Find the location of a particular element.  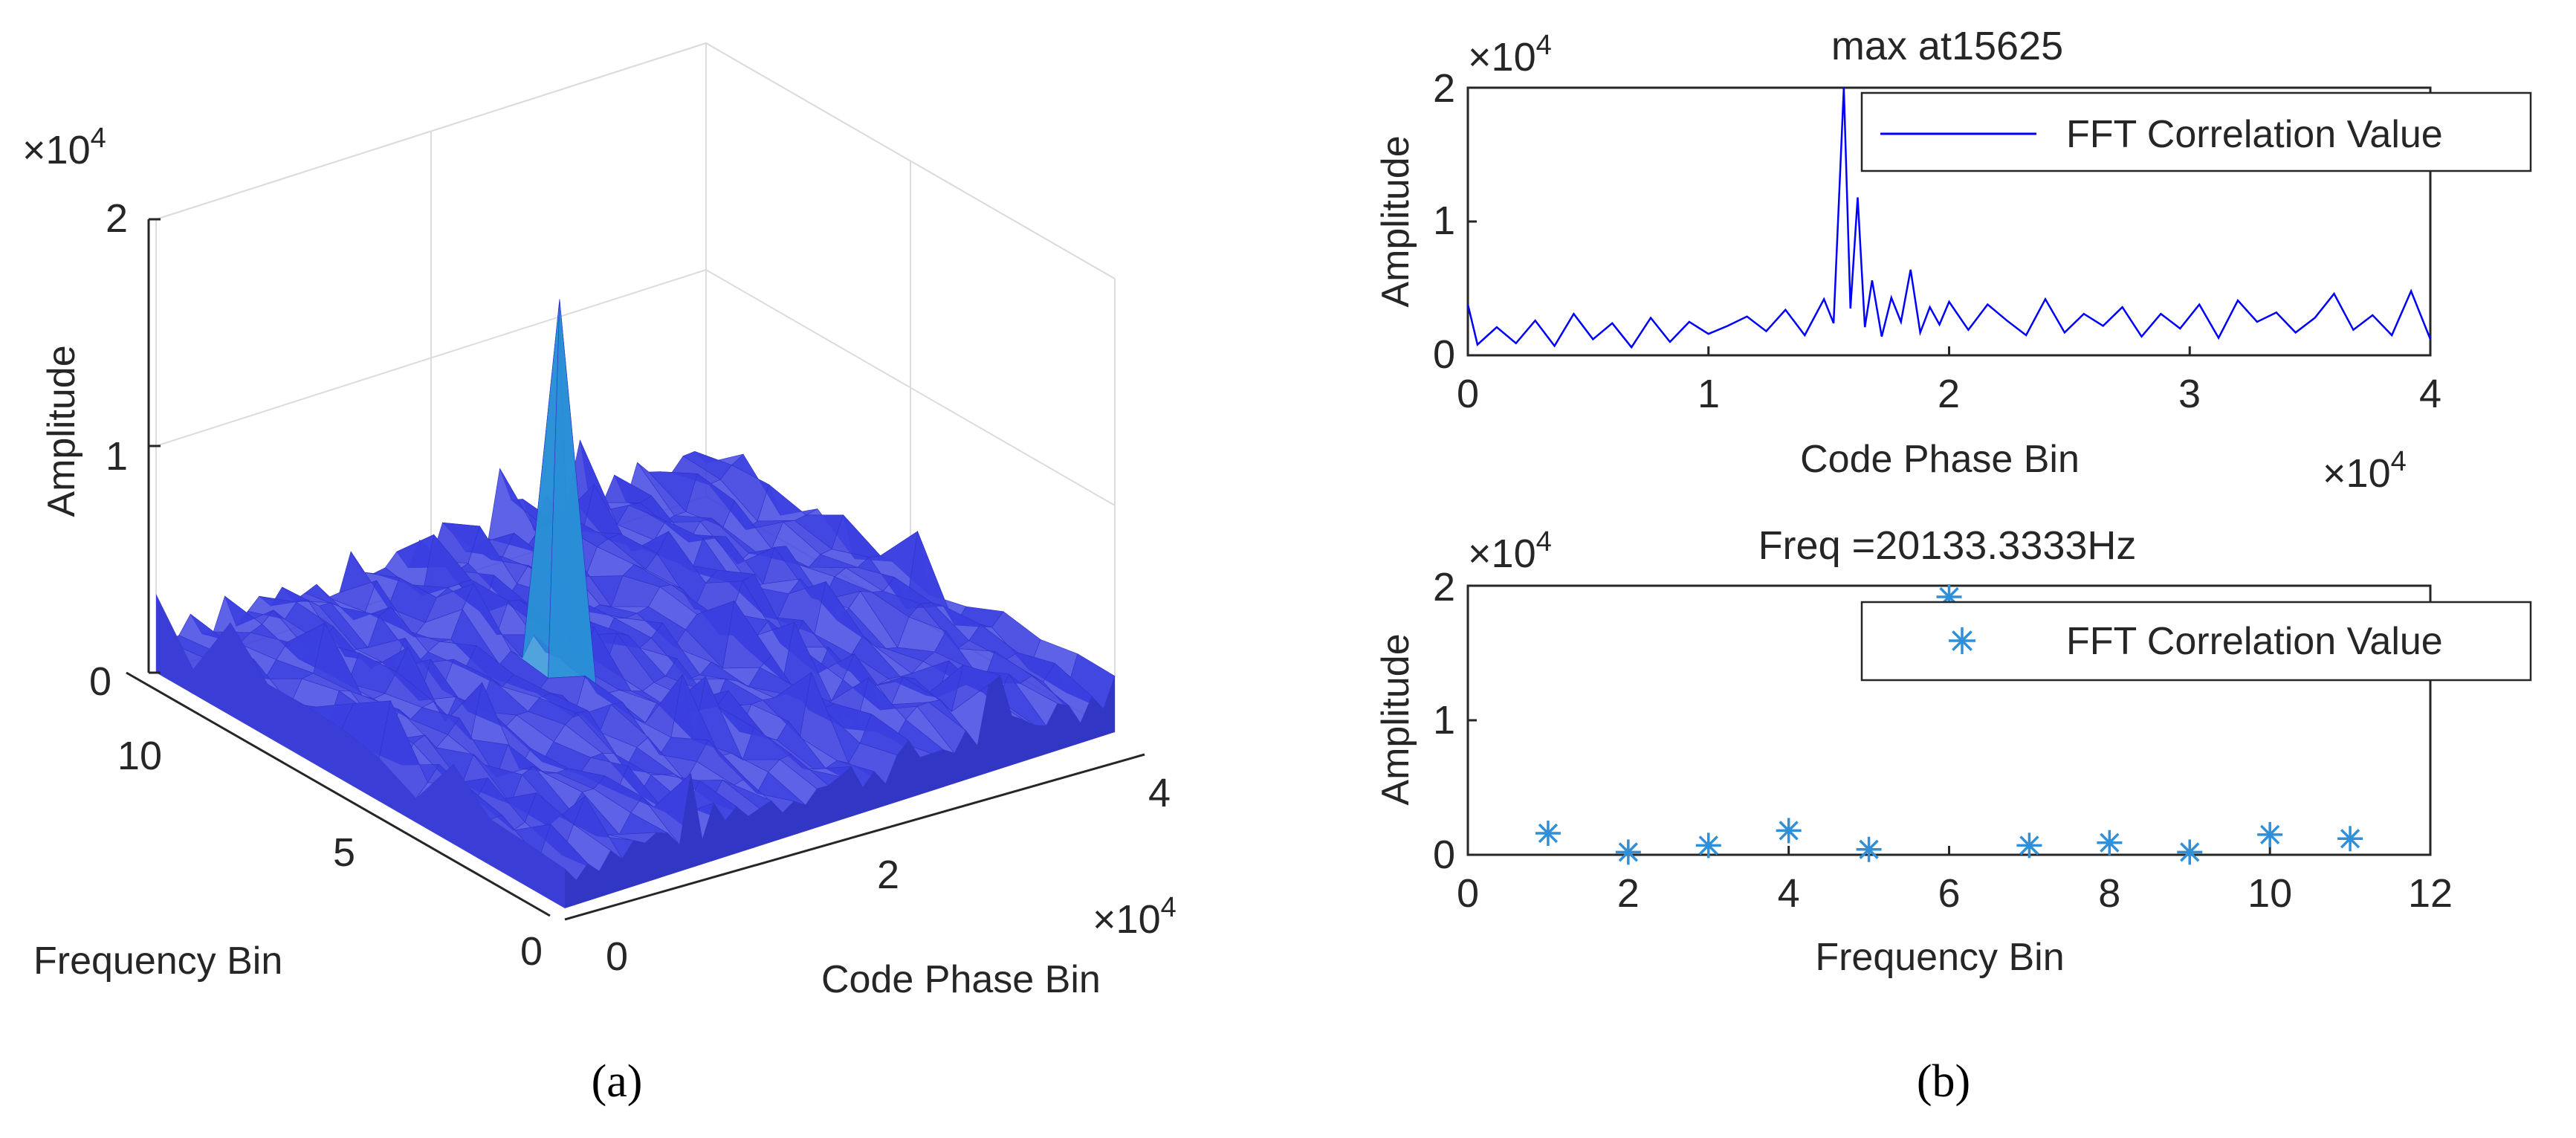

z-axis-label: Amplitude is located at coordinates (61, 431).